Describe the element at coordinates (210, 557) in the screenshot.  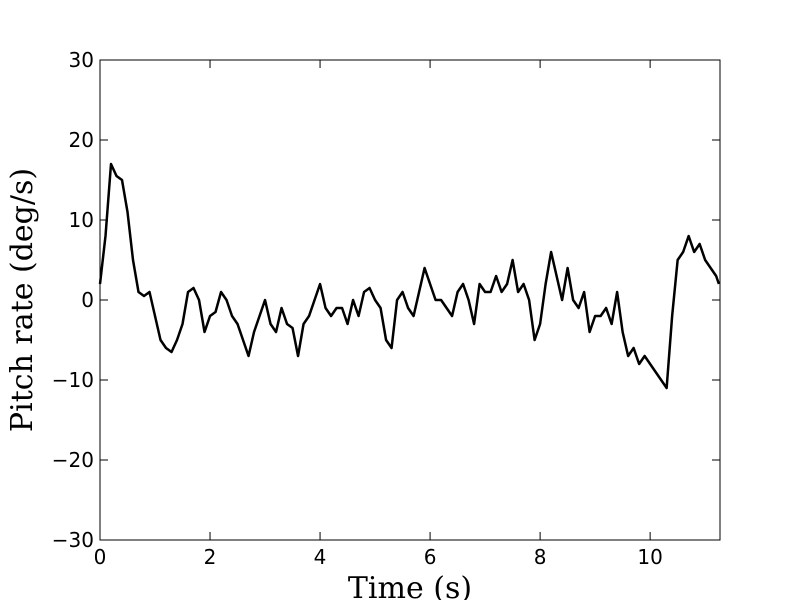
I see `x-tick-label: 2` at that location.